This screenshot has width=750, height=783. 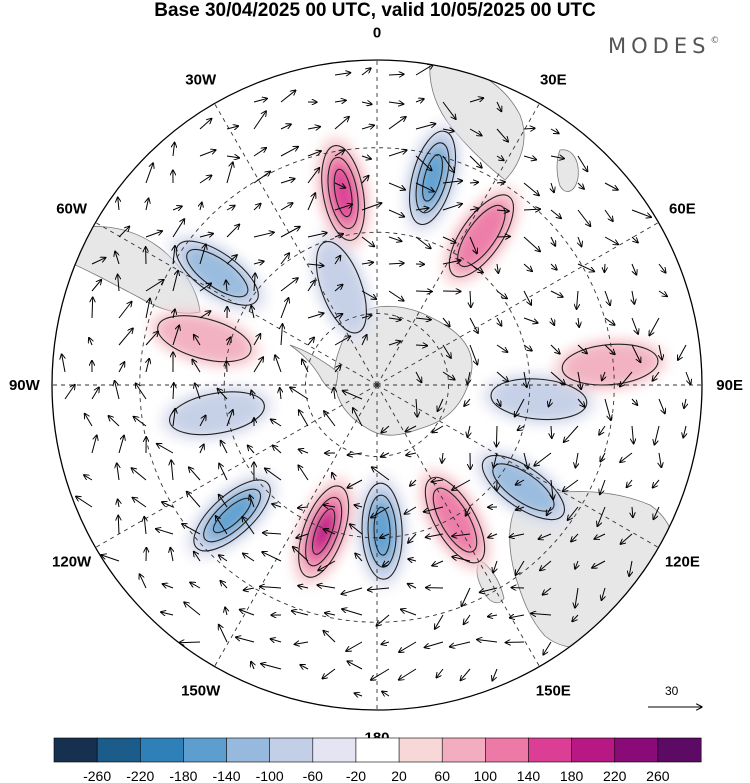 What do you see at coordinates (572, 775) in the screenshot?
I see `colorbar-tick-label: 180` at bounding box center [572, 775].